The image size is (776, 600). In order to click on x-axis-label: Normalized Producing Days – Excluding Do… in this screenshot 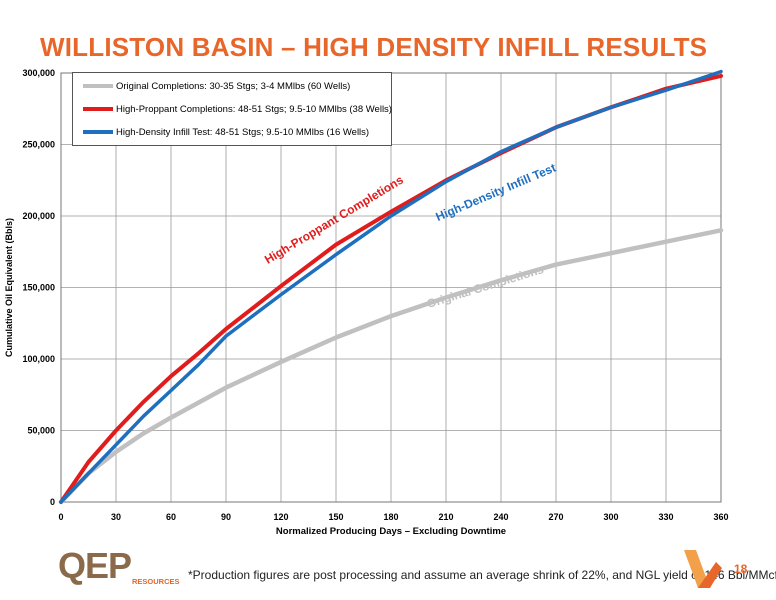, I will do `click(391, 531)`.